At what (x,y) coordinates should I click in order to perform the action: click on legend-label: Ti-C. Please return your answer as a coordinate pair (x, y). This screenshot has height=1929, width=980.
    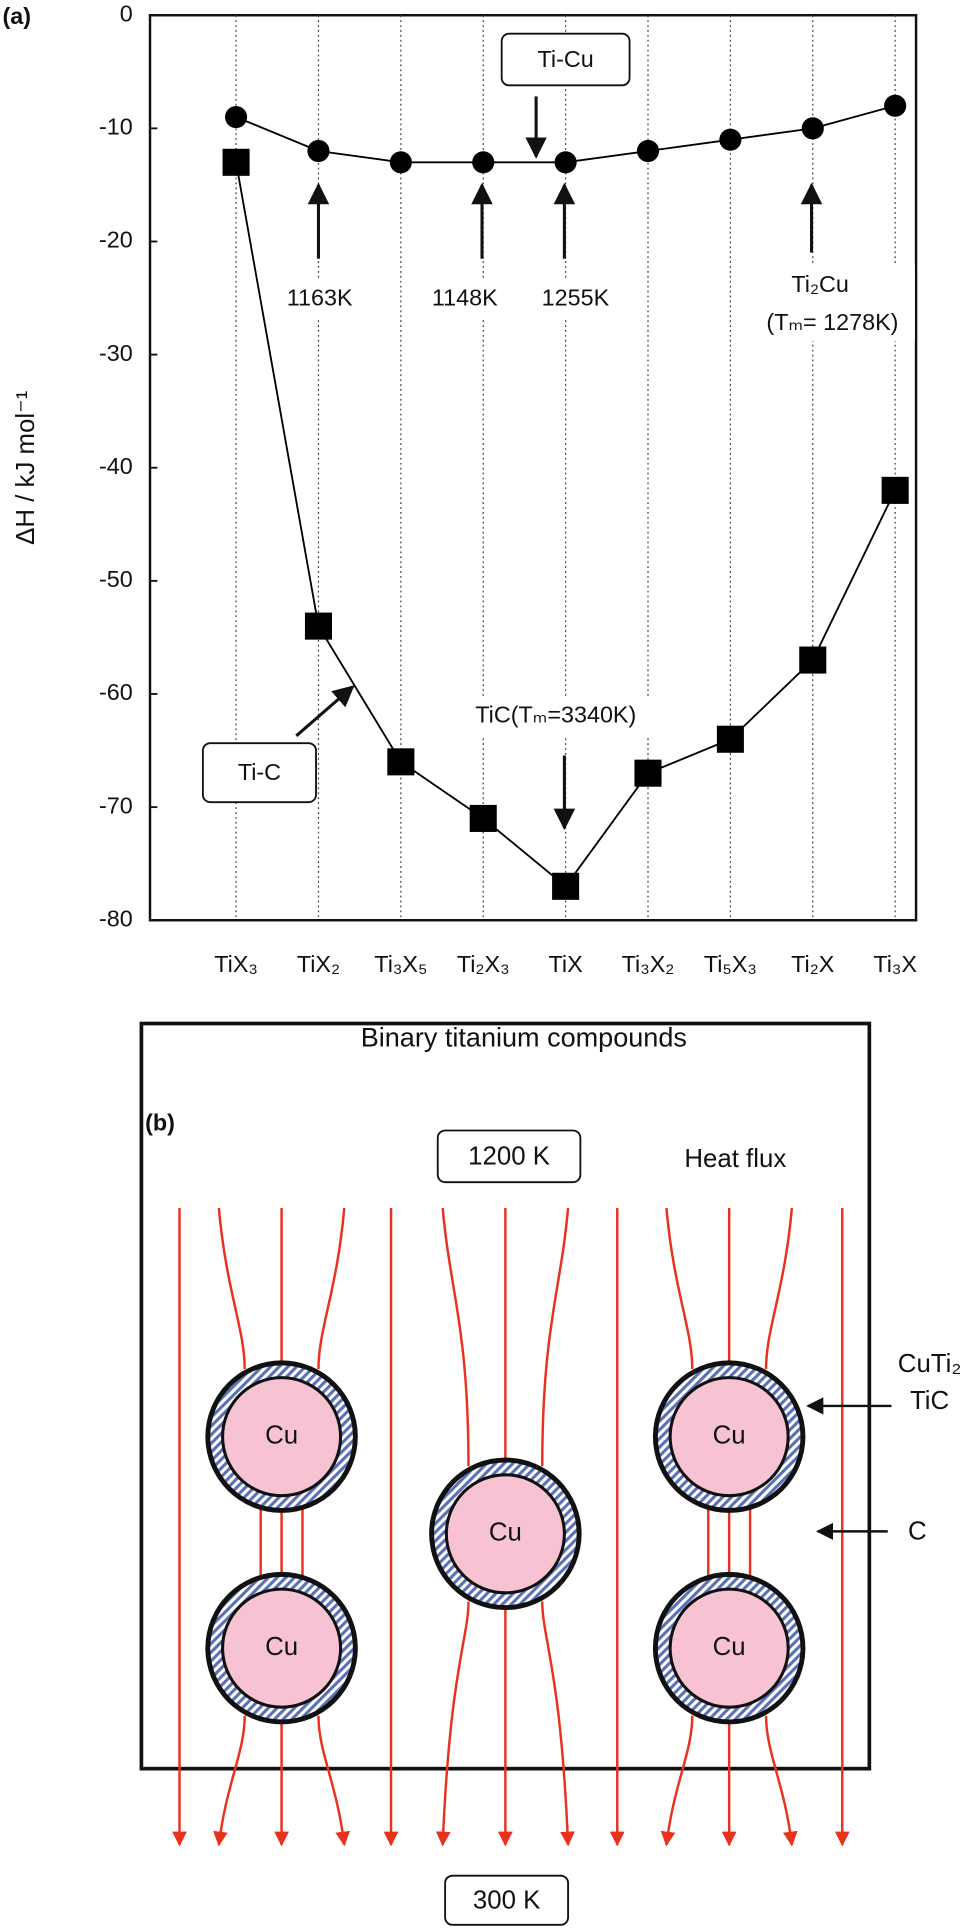
    Looking at the image, I should click on (259, 772).